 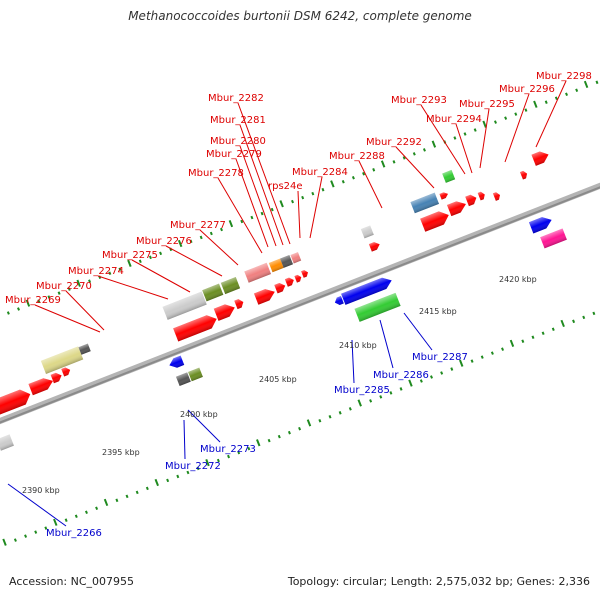 I want to click on gene-bottom-8-shade, so click(x=553, y=238).